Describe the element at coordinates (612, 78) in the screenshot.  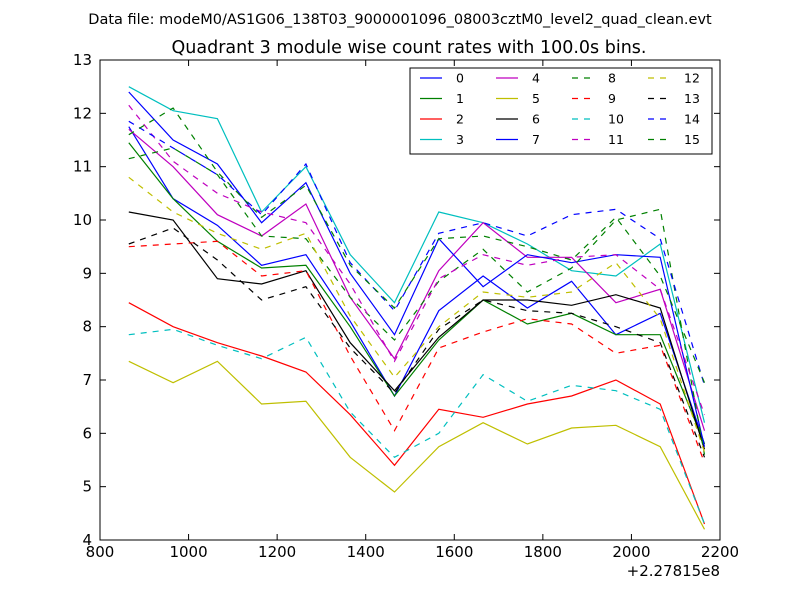
I see `legend-label-8: 8` at that location.